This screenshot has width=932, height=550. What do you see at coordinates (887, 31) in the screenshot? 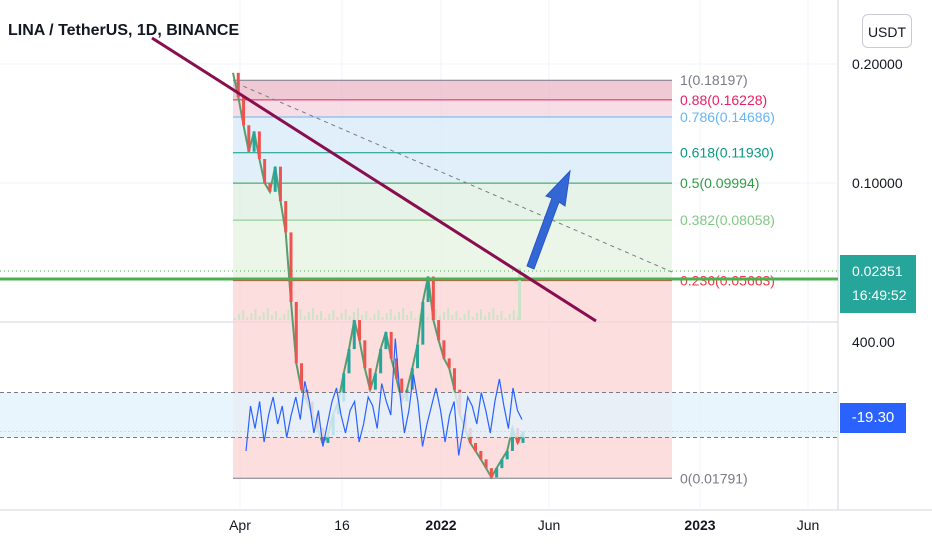
I see `currency-button: USDT` at bounding box center [887, 31].